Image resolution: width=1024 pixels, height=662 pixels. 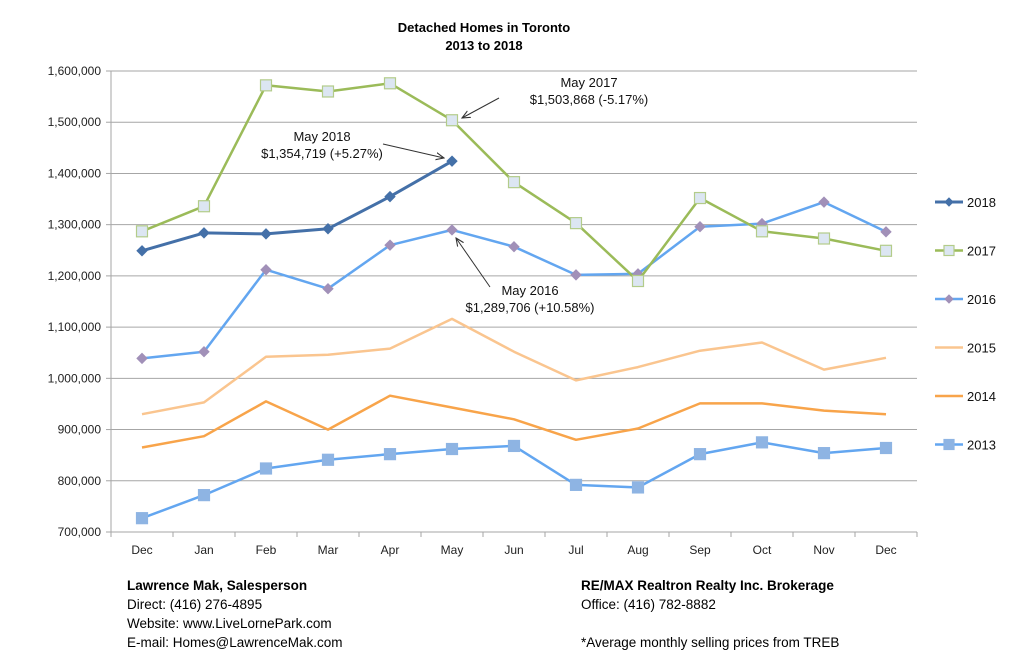 What do you see at coordinates (965, 251) in the screenshot?
I see `legend-item-2017: 2017` at bounding box center [965, 251].